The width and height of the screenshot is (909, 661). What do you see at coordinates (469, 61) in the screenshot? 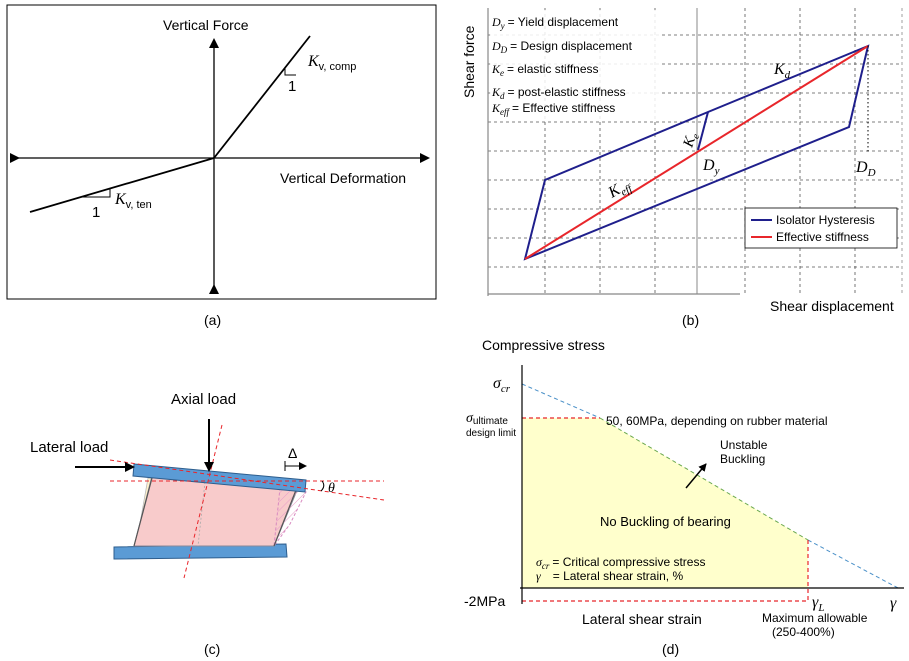
I see `panel-b-y-axis-label: Shear force` at bounding box center [469, 61].